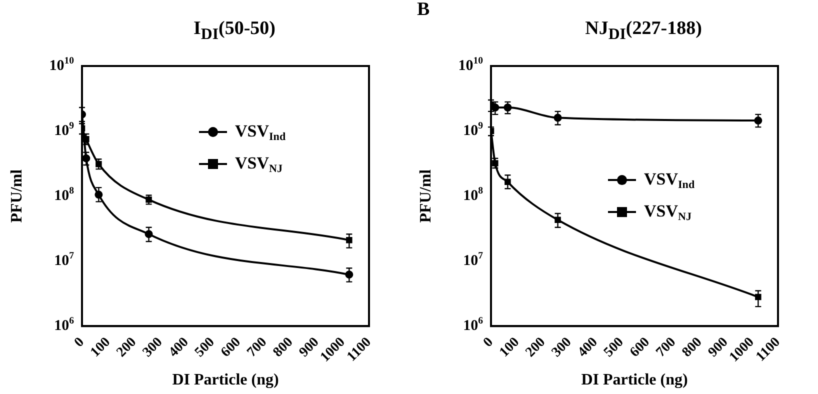 The height and width of the screenshot is (394, 818). I want to click on chart-title: I$_{DI}$(50-50), so click(234, 31).